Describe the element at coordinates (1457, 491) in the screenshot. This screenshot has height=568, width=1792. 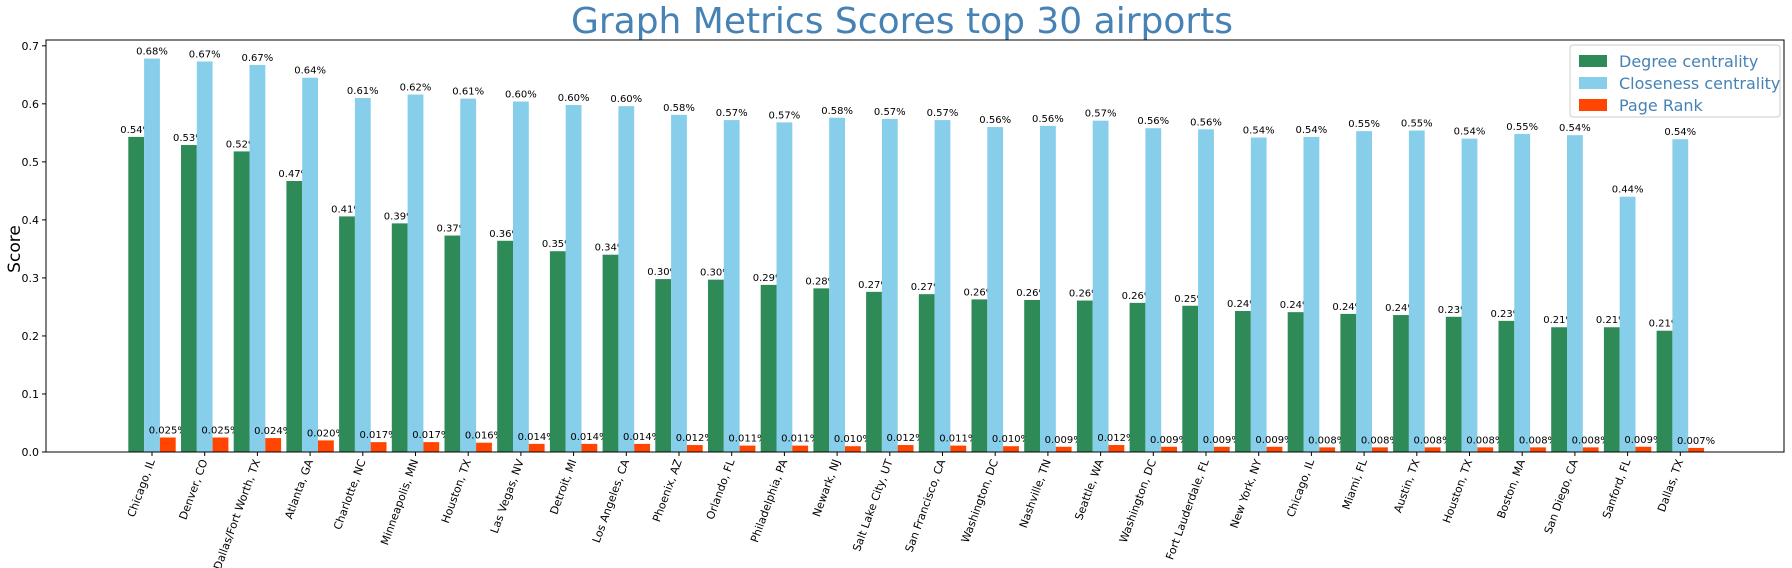
I see `x-tick-label-25: Houston, TX` at that location.